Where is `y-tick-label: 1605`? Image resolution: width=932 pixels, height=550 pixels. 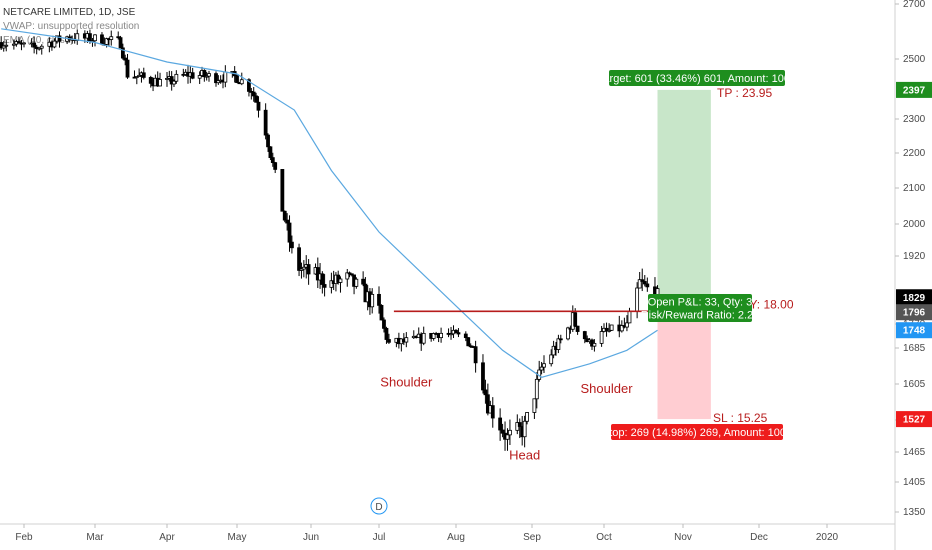 y-tick-label: 1605 is located at coordinates (914, 384).